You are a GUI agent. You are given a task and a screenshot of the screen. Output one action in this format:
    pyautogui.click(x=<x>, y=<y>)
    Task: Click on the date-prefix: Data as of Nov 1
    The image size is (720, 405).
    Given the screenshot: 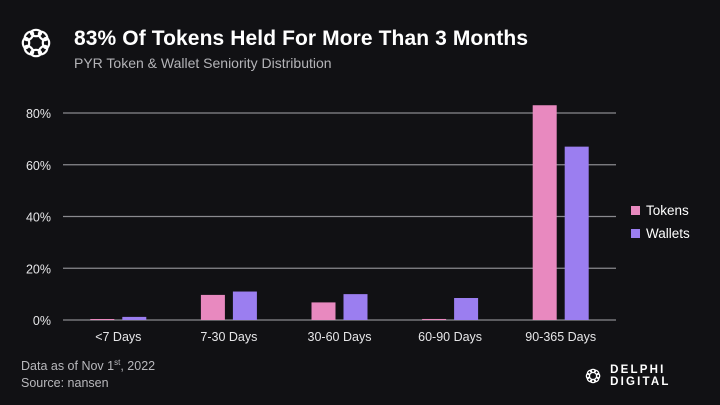 What is the action you would take?
    pyautogui.click(x=68, y=366)
    